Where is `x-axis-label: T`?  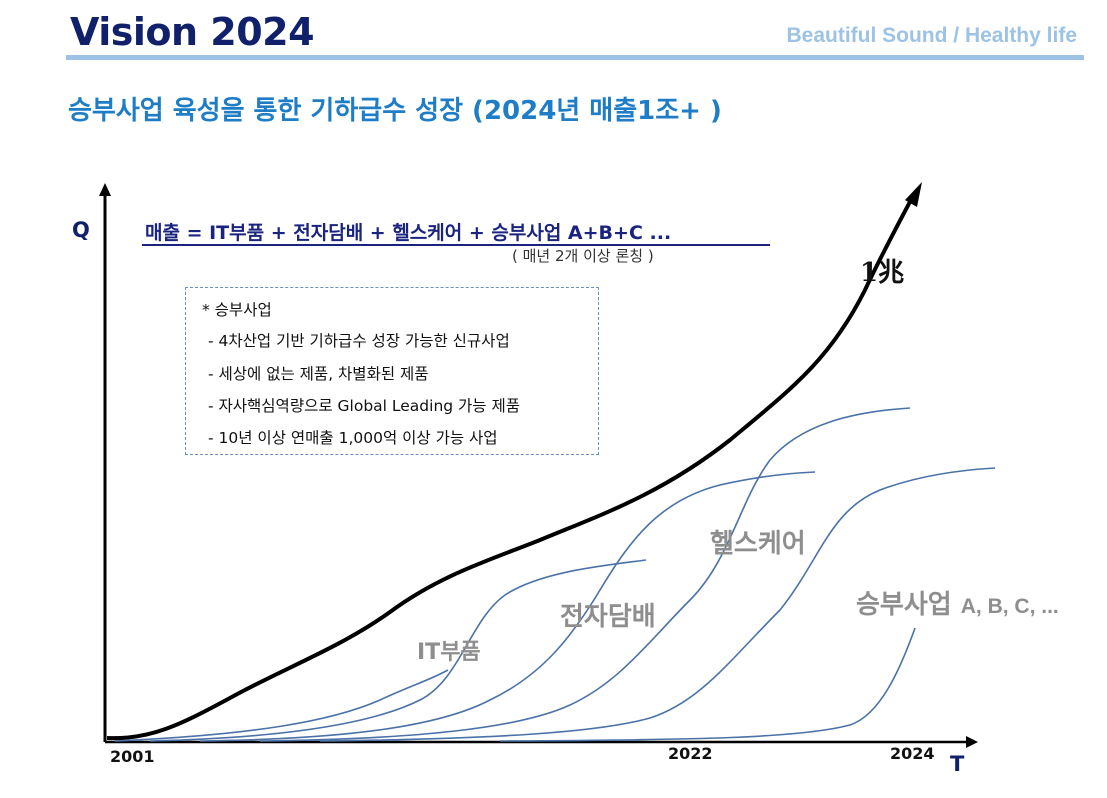 x-axis-label: T is located at coordinates (957, 764).